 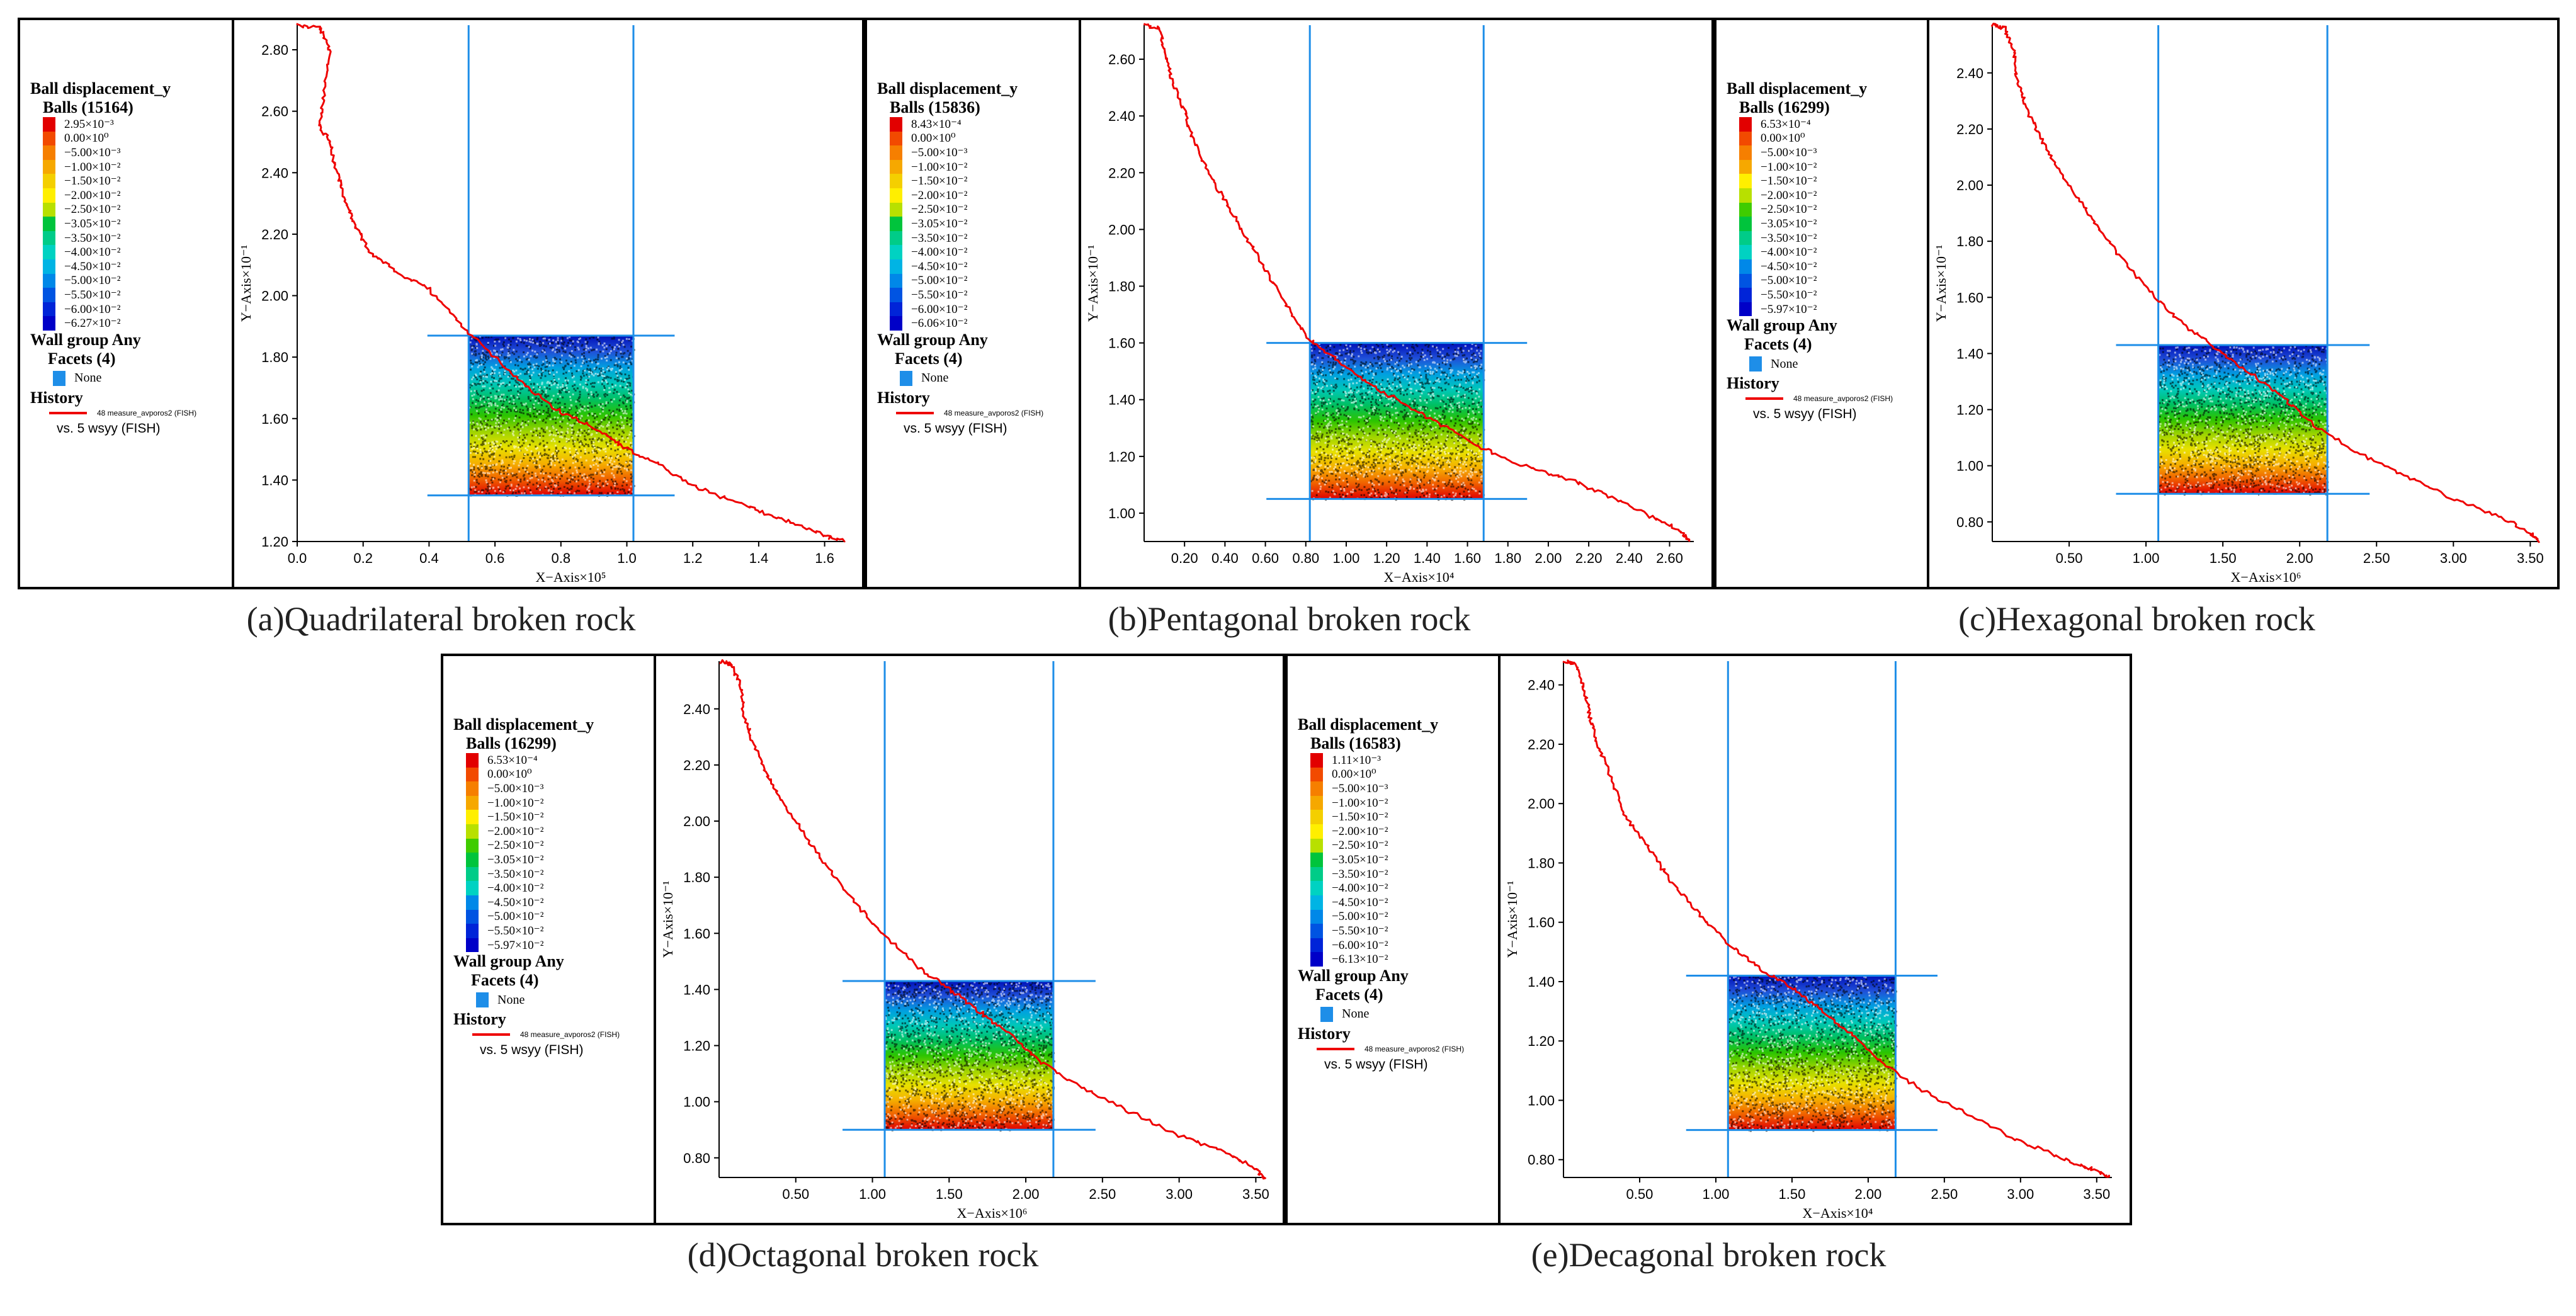 What do you see at coordinates (515, 888) in the screenshot?
I see `legend-level-label: −4.00×10⁻²` at bounding box center [515, 888].